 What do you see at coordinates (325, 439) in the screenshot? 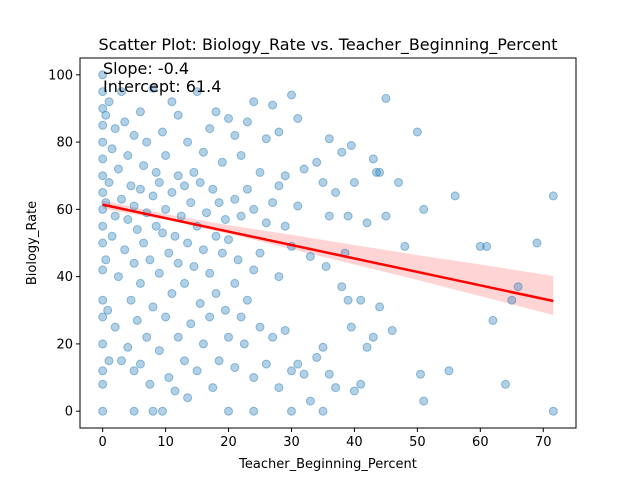
I see `x-ticks: 0 10 20 30 40 50 60 70` at bounding box center [325, 439].